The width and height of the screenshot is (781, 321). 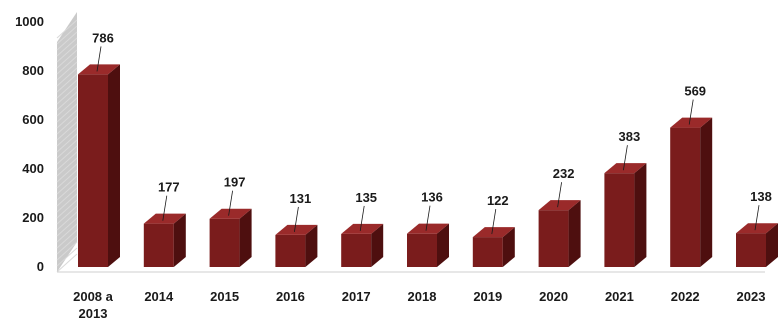 I want to click on data-label: 232, so click(x=564, y=173).